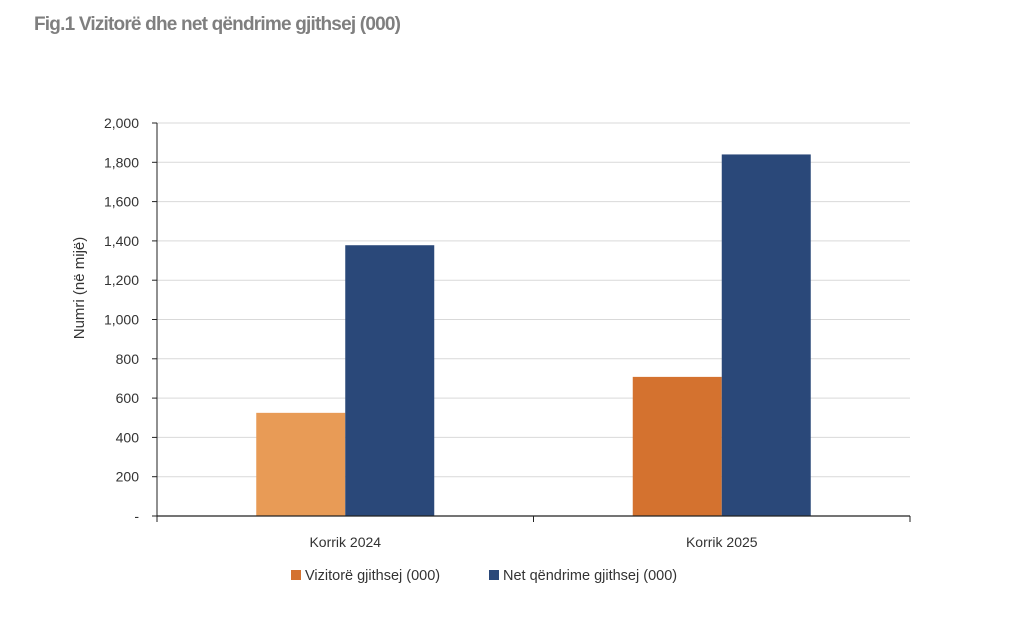  I want to click on y-axis-title: Numri (në mijë), so click(79, 288).